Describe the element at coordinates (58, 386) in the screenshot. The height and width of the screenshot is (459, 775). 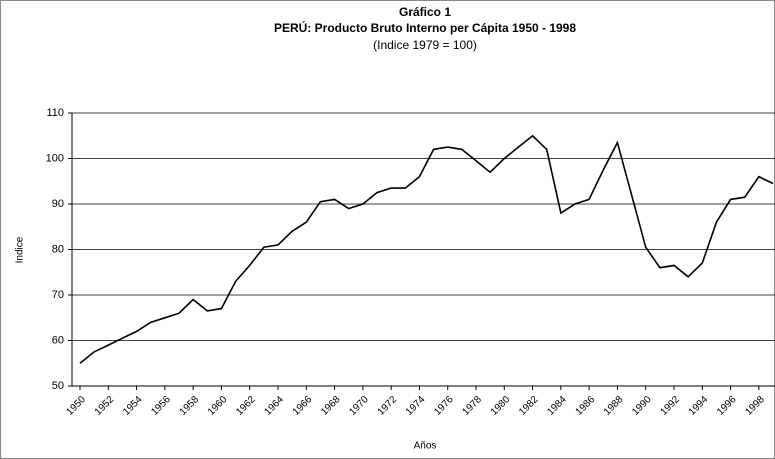
I see `y-tick-label: 50` at that location.